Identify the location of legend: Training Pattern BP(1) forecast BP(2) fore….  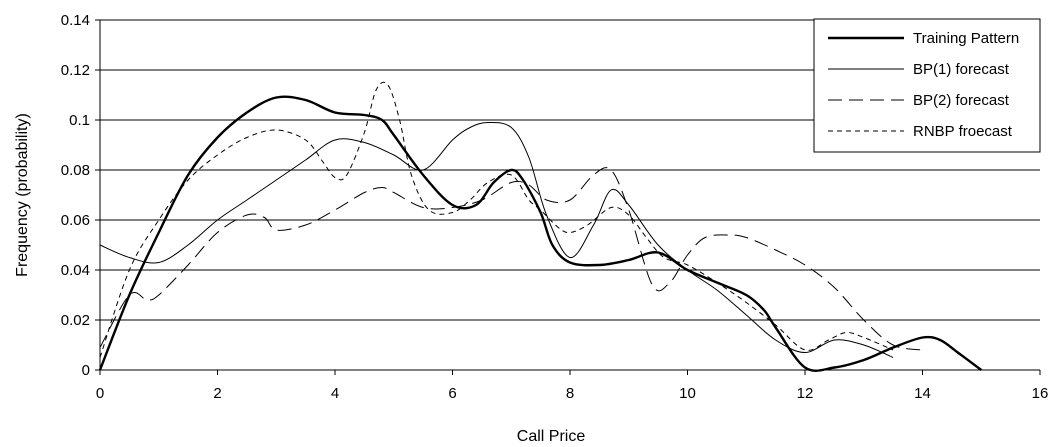
(927, 85).